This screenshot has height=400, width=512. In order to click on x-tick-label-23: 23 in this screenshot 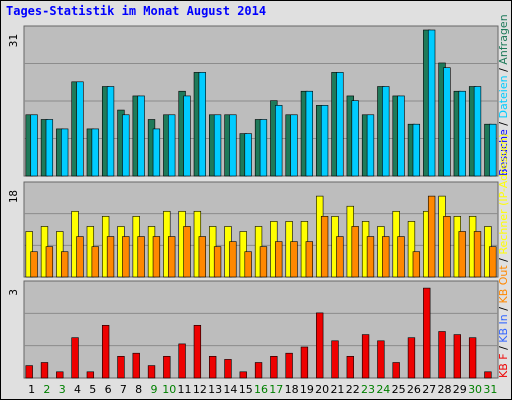, I will do `click(368, 389)`.